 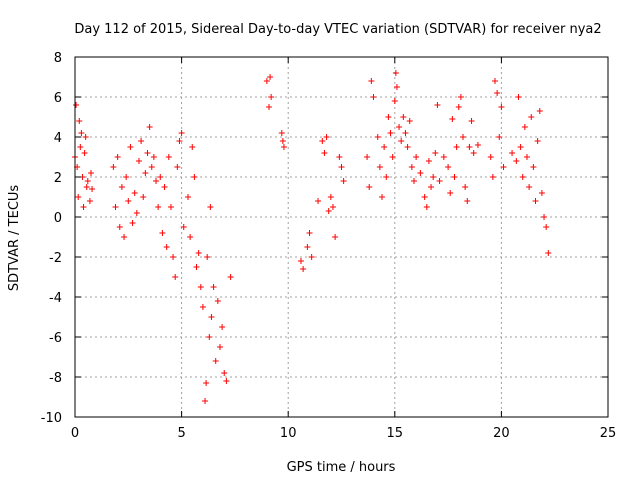 What do you see at coordinates (75, 433) in the screenshot?
I see `x-tick-label: 0` at bounding box center [75, 433].